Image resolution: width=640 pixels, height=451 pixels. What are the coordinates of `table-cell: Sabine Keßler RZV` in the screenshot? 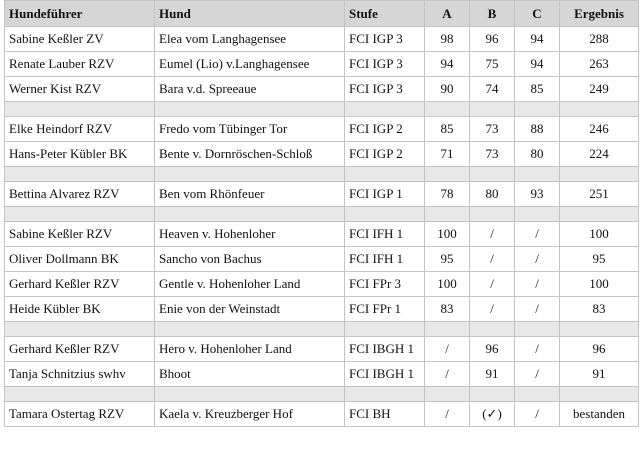 It's located at (79, 234).